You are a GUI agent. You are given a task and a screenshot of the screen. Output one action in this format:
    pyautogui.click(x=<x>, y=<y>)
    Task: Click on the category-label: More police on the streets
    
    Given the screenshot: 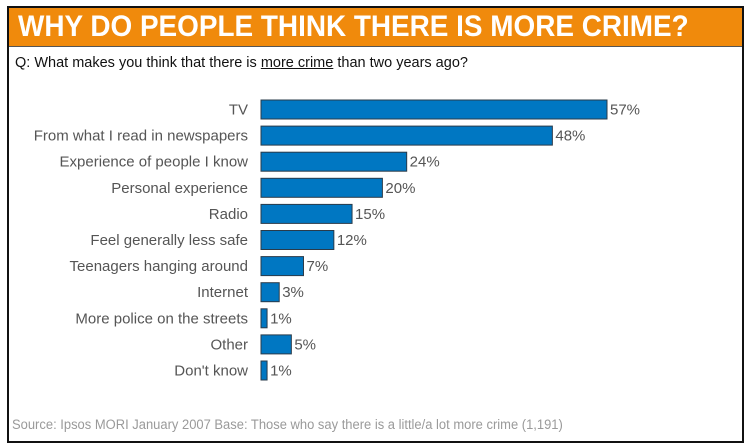 What is the action you would take?
    pyautogui.click(x=161, y=318)
    